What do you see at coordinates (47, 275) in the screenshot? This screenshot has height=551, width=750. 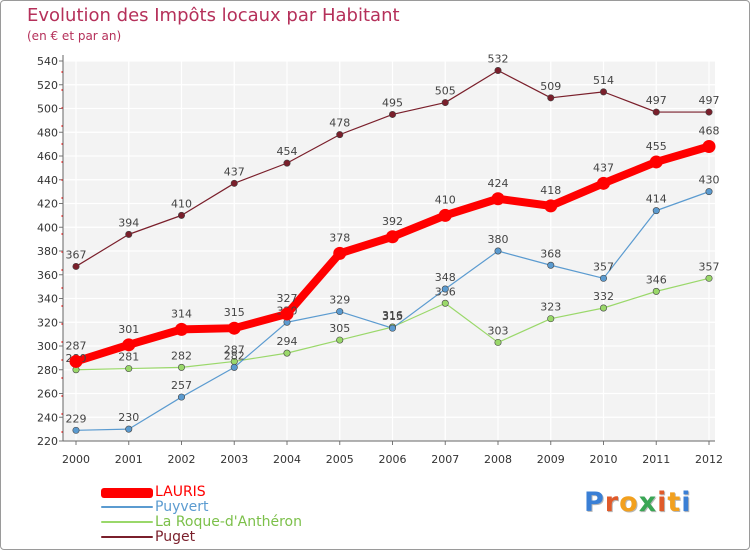 I see `y-tick-label-360: 360` at bounding box center [47, 275].